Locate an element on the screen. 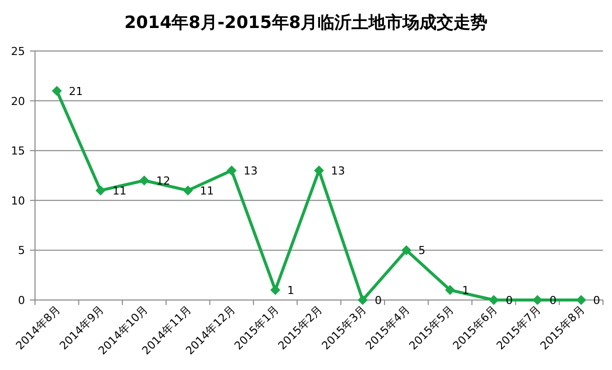 The image size is (612, 370). y-tick-label: 0 is located at coordinates (21, 300).